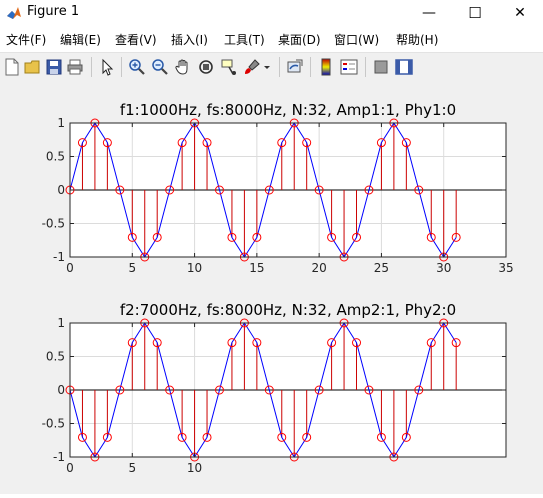  Describe the element at coordinates (319, 268) in the screenshot. I see `x-tick-label: 20` at that location.